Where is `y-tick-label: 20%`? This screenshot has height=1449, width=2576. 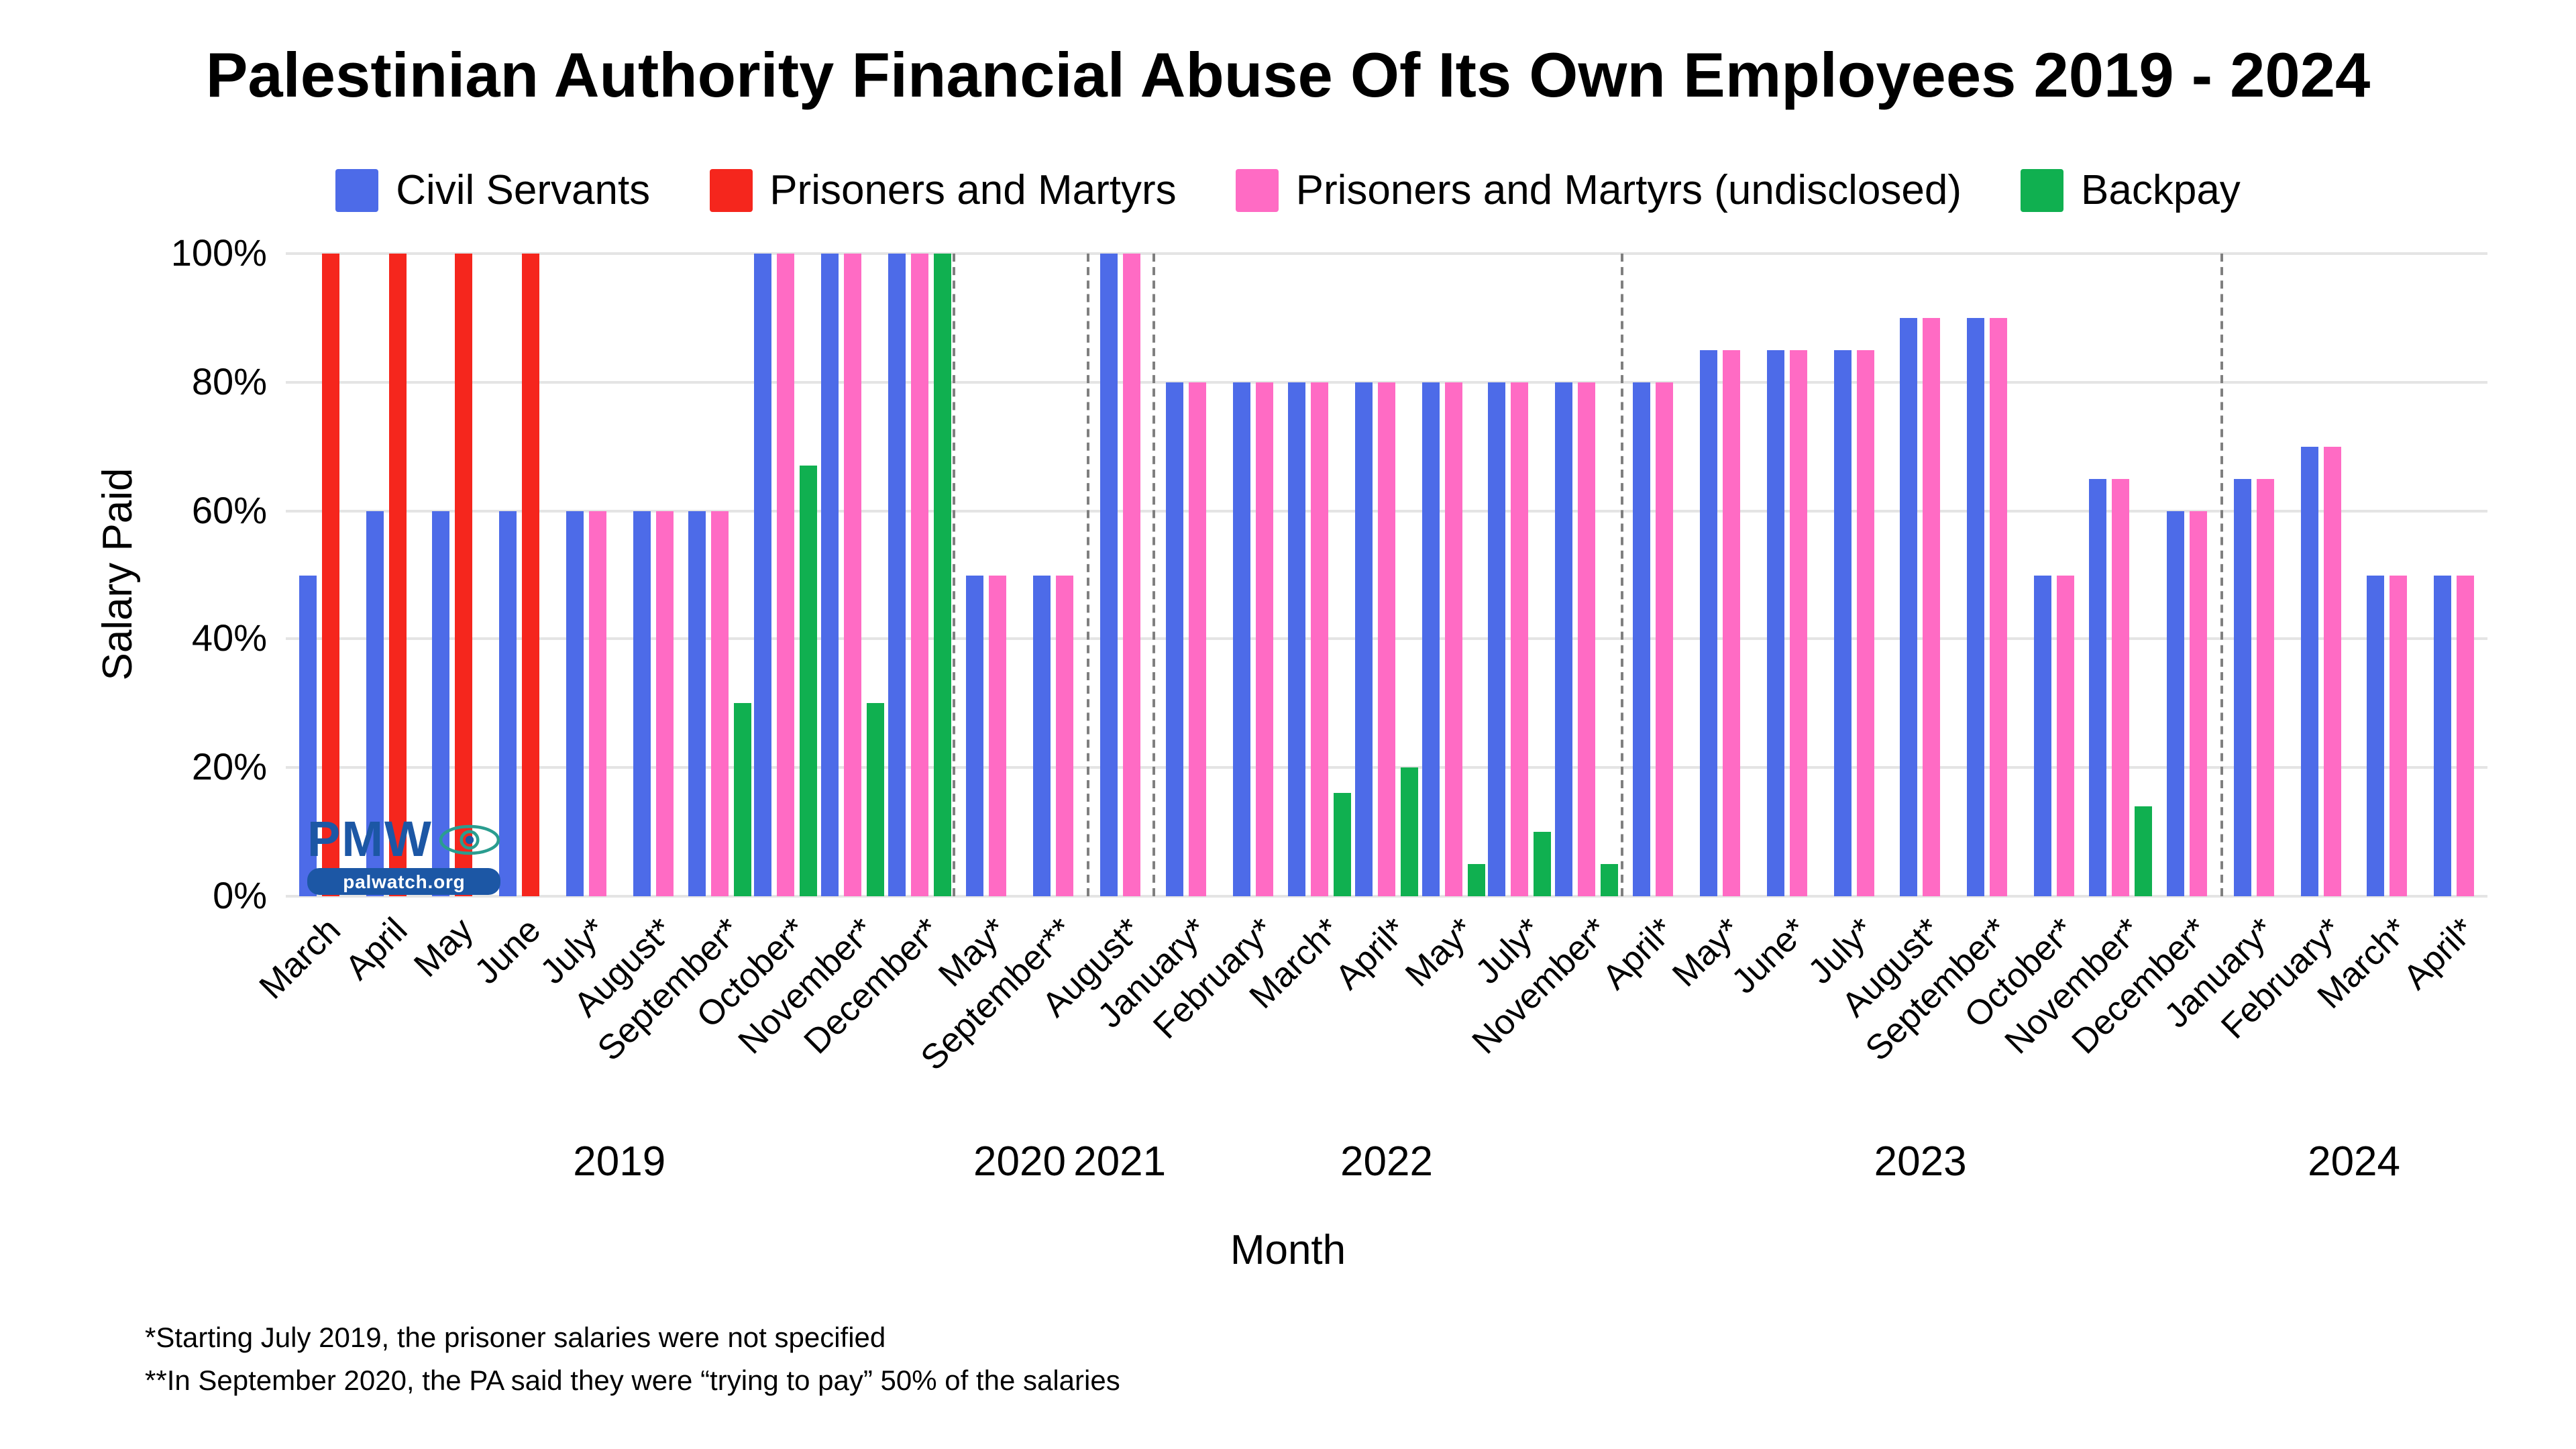
y-tick-label: 20% is located at coordinates (229, 767).